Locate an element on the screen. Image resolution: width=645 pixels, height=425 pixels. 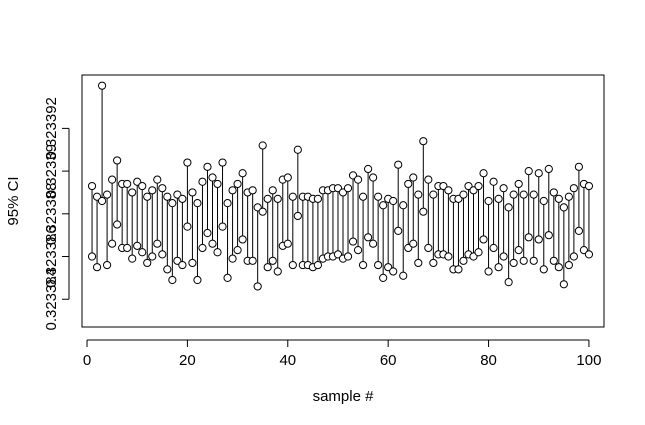
x-axis: 0 20 40 60 80 100 is located at coordinates (342, 354).